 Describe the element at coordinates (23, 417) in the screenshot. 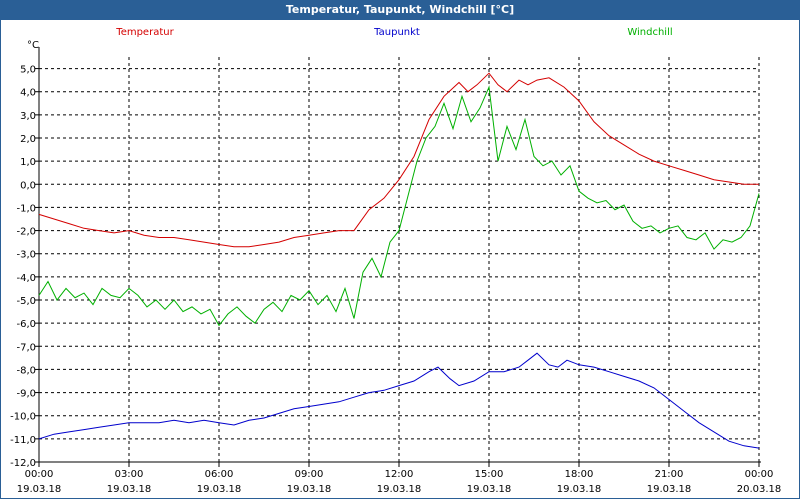

I see `y-tick-label: -10,0` at that location.